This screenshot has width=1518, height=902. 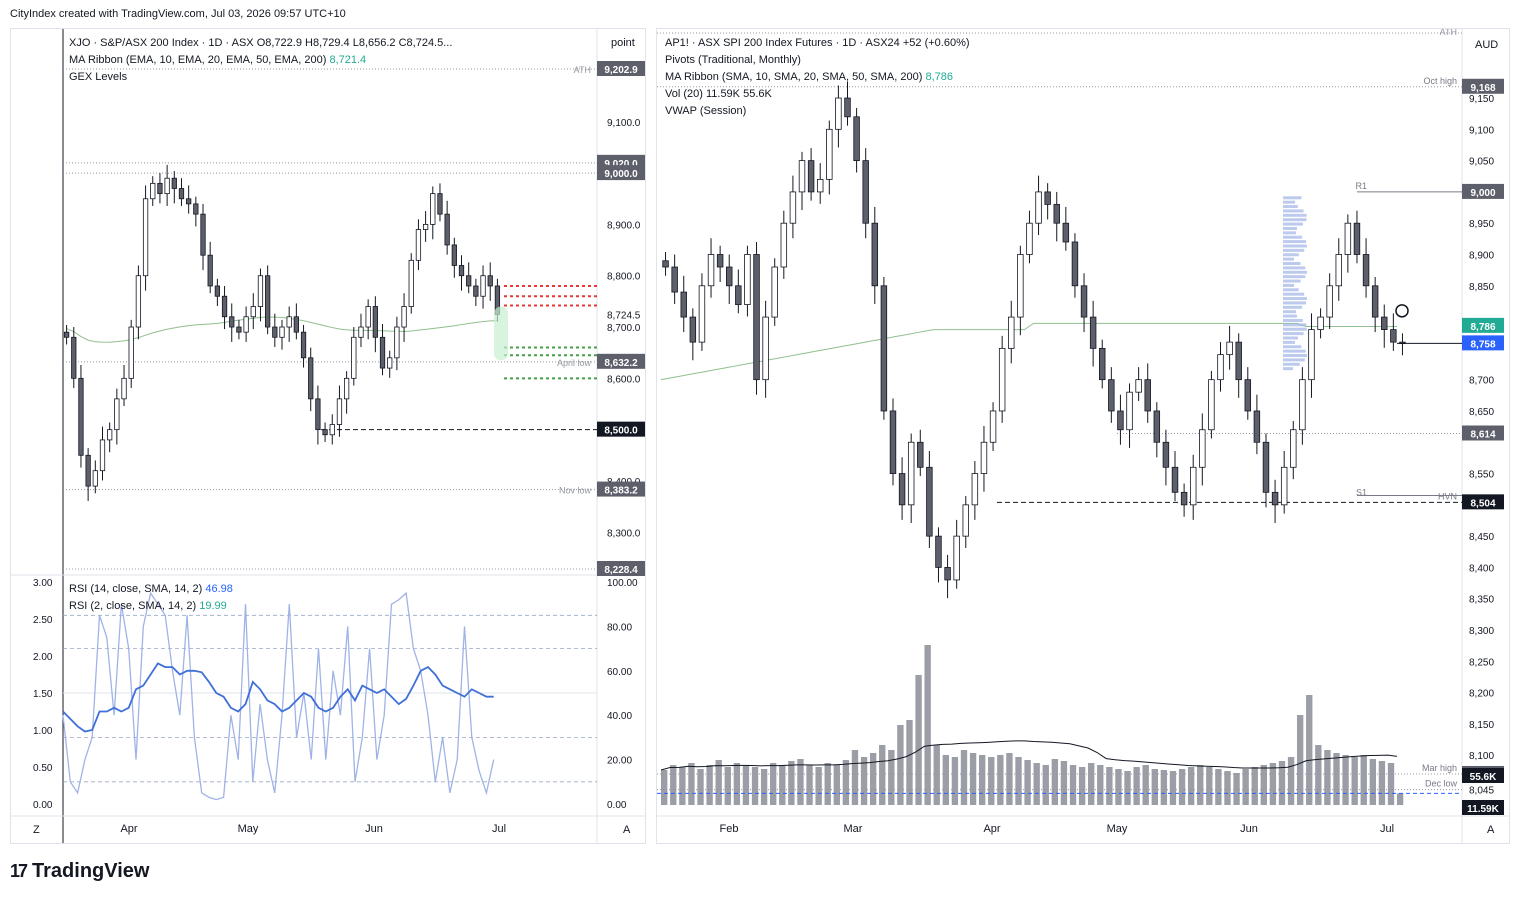 What do you see at coordinates (621, 70) in the screenshot?
I see `left-price-badge: 9,202.9` at bounding box center [621, 70].